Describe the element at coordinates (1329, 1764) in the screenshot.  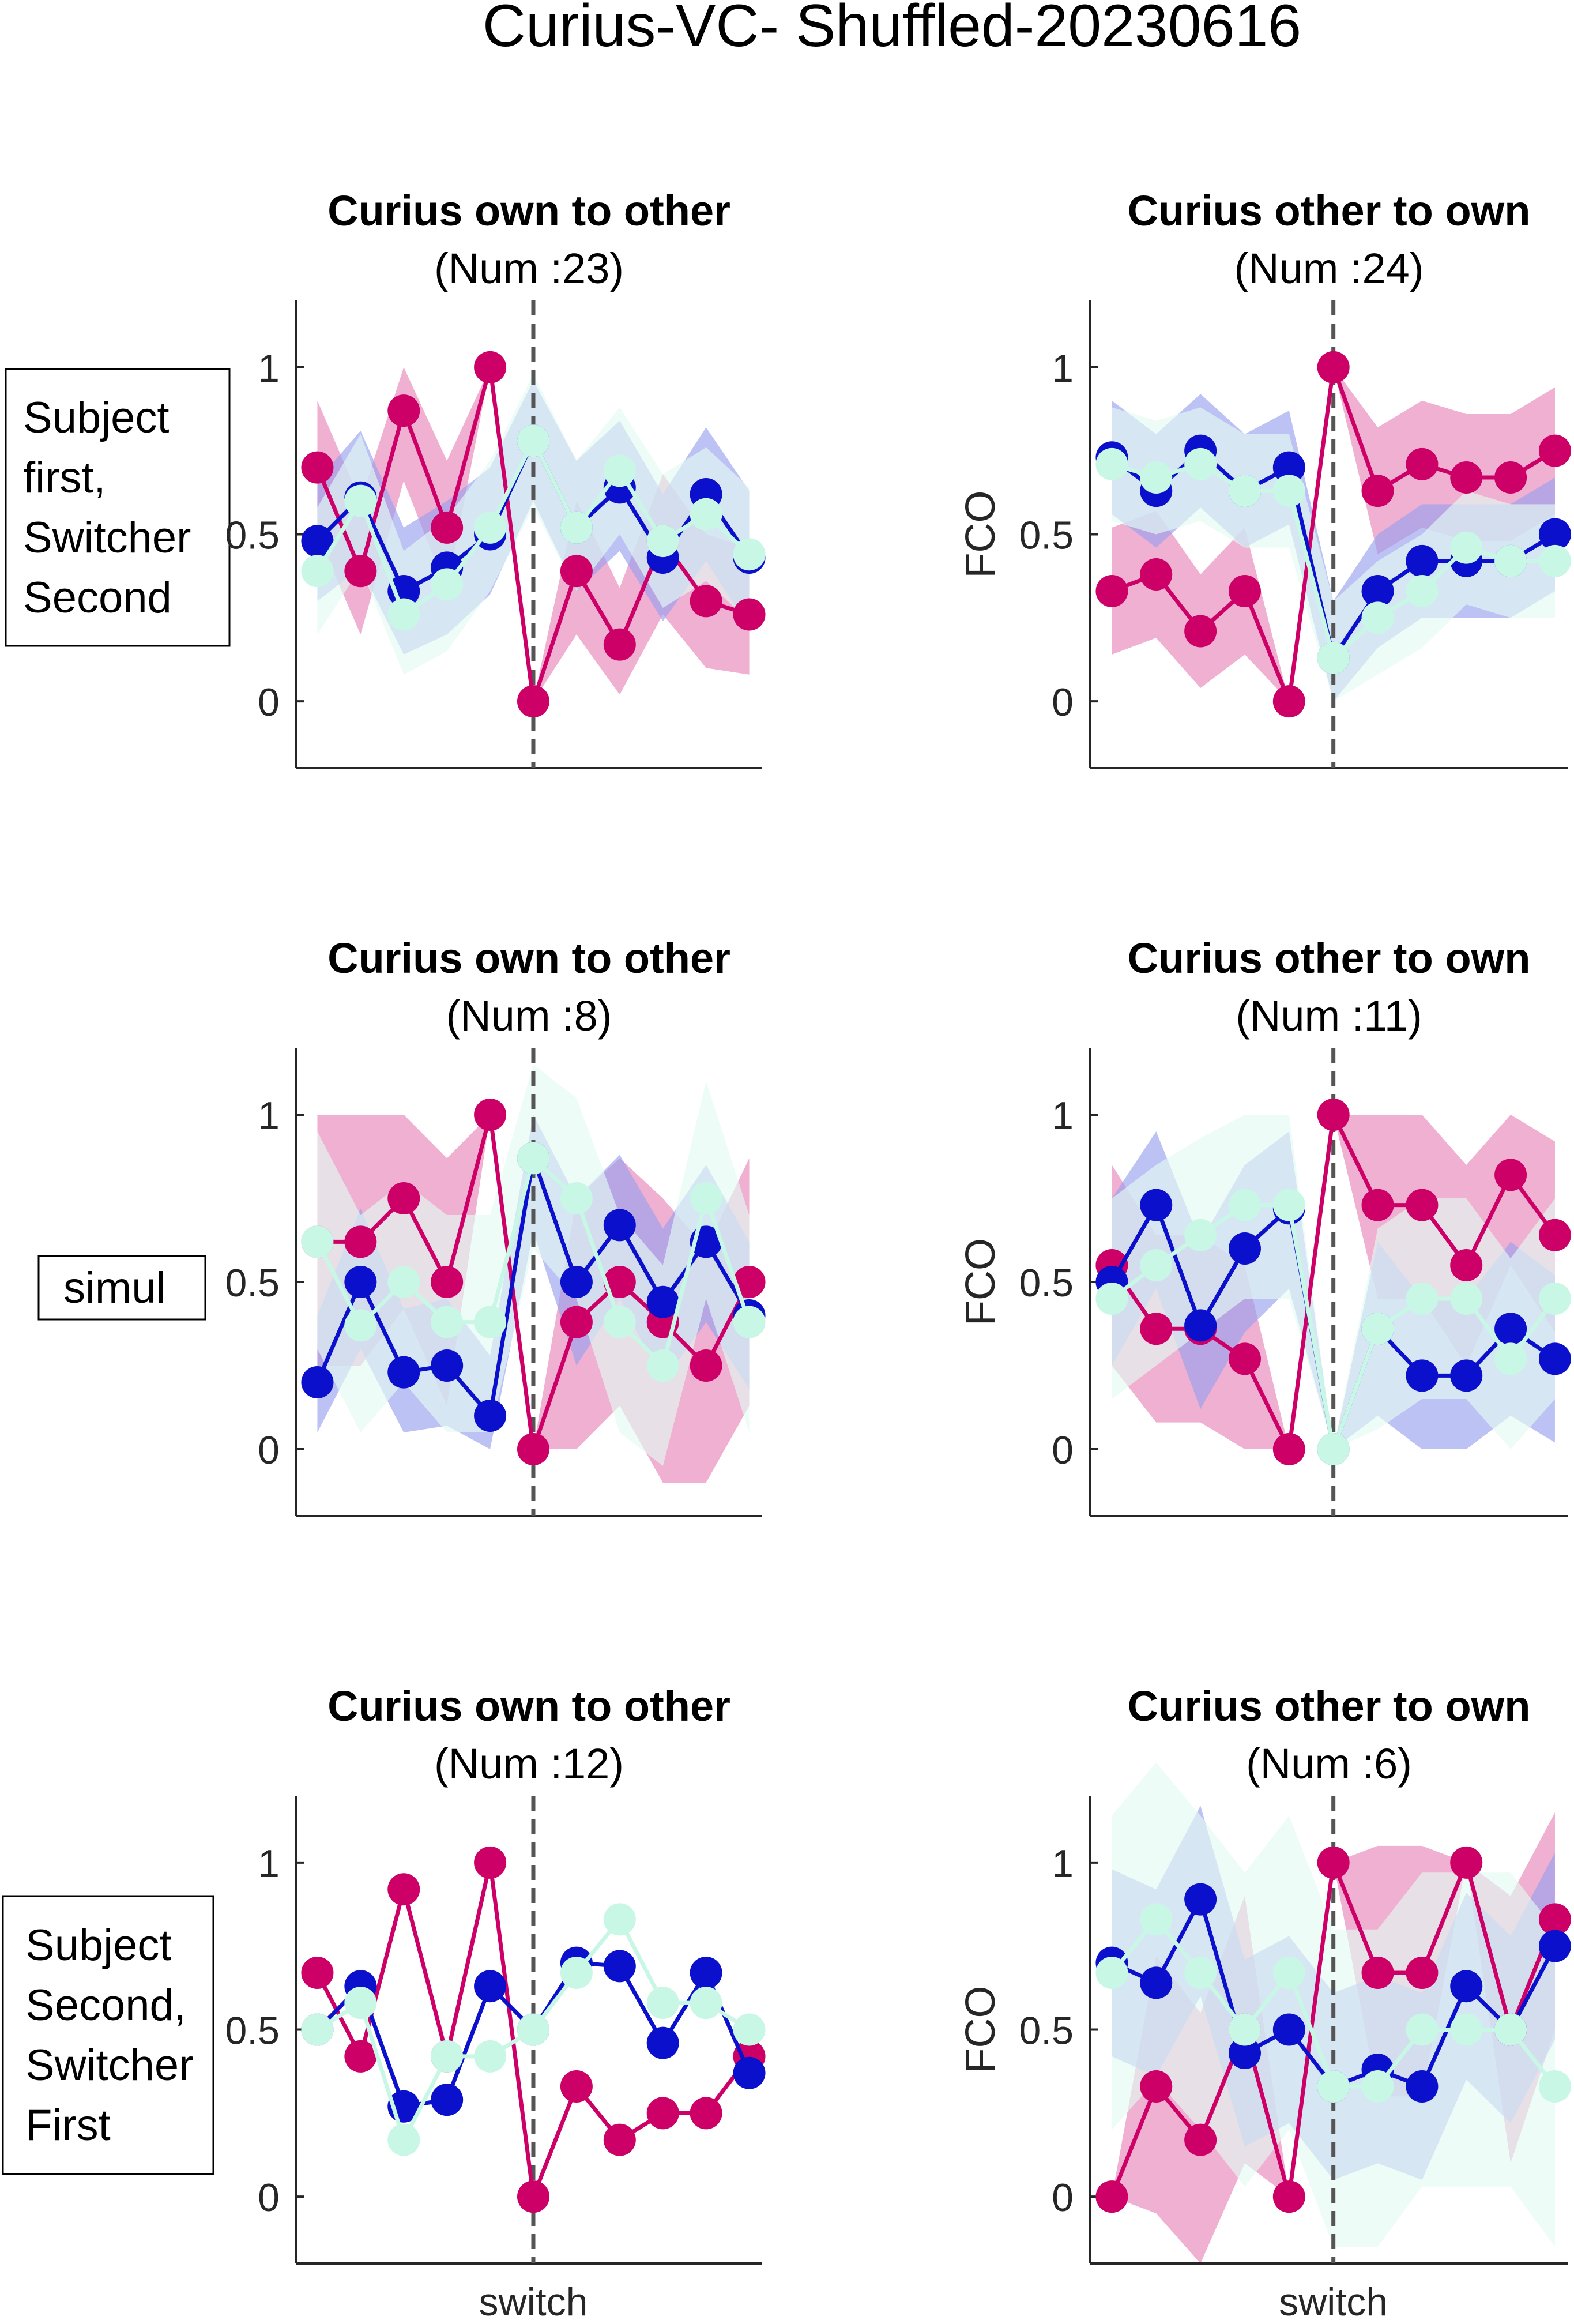
I see `panel-subtitle: (Num :6)` at that location.